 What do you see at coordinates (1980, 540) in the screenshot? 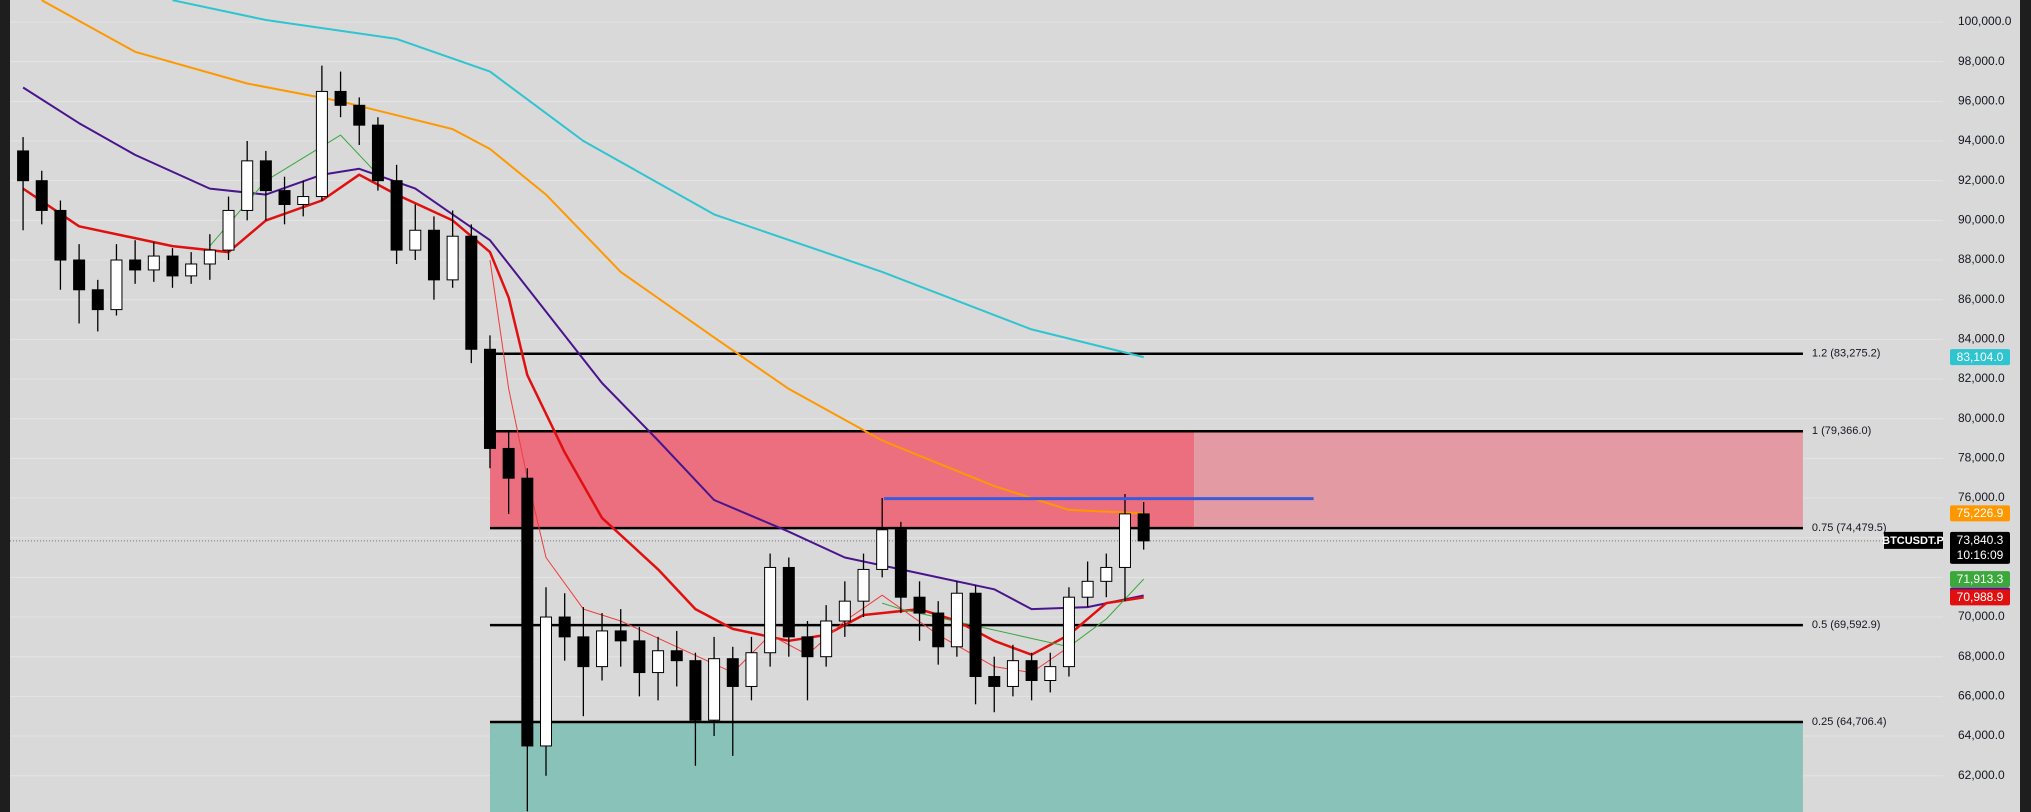
I see `last-price-label: 73,840.3` at bounding box center [1980, 540].